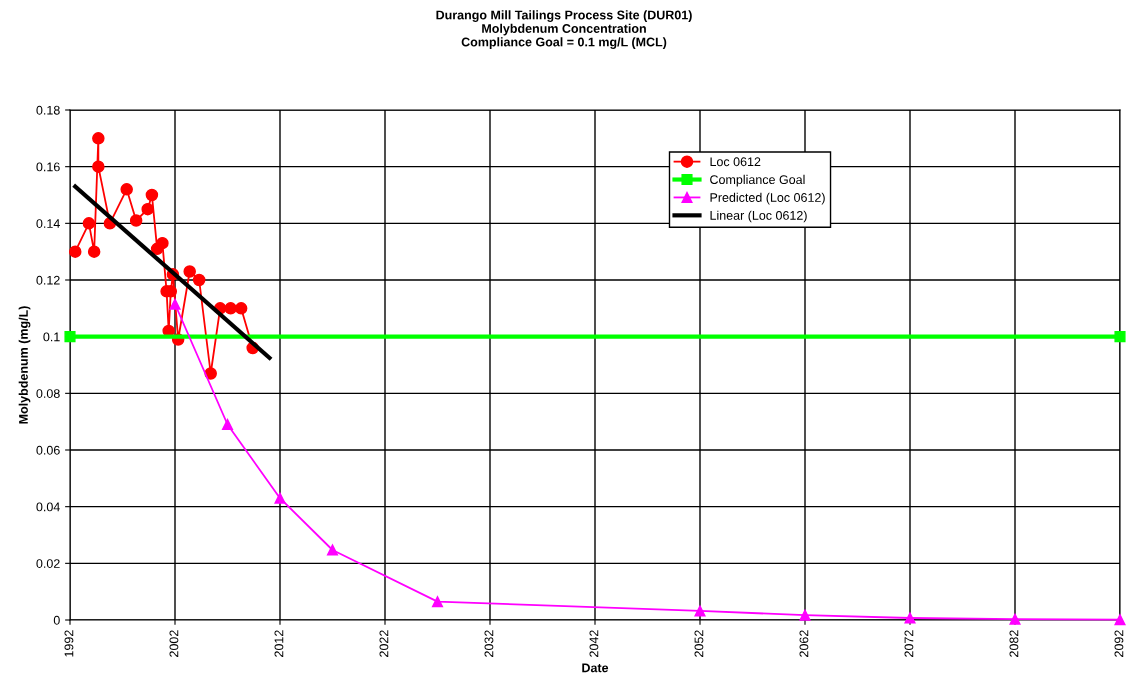  What do you see at coordinates (48, 507) in the screenshot?
I see `y-tick-label: 0.04` at bounding box center [48, 507].